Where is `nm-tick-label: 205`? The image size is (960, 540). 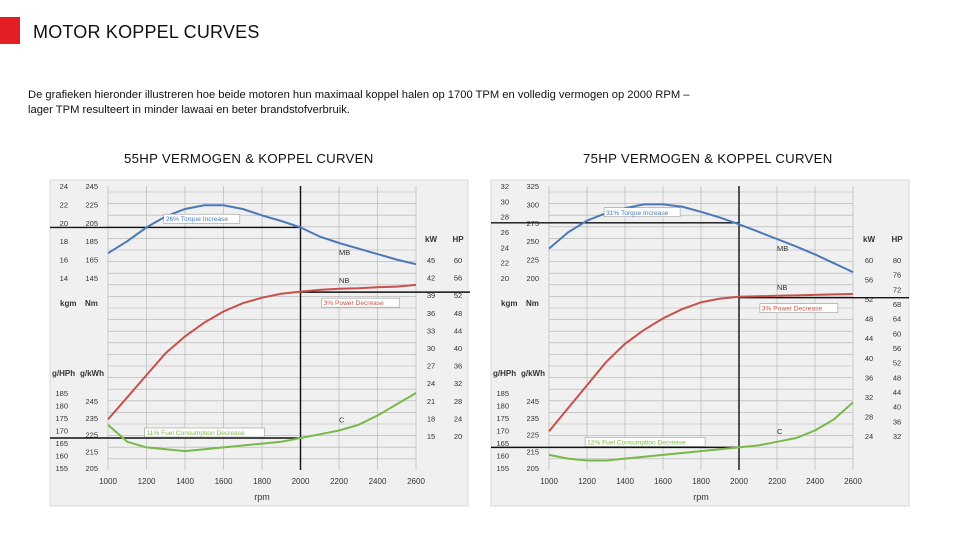
nm-tick-label: 205 is located at coordinates (91, 223).